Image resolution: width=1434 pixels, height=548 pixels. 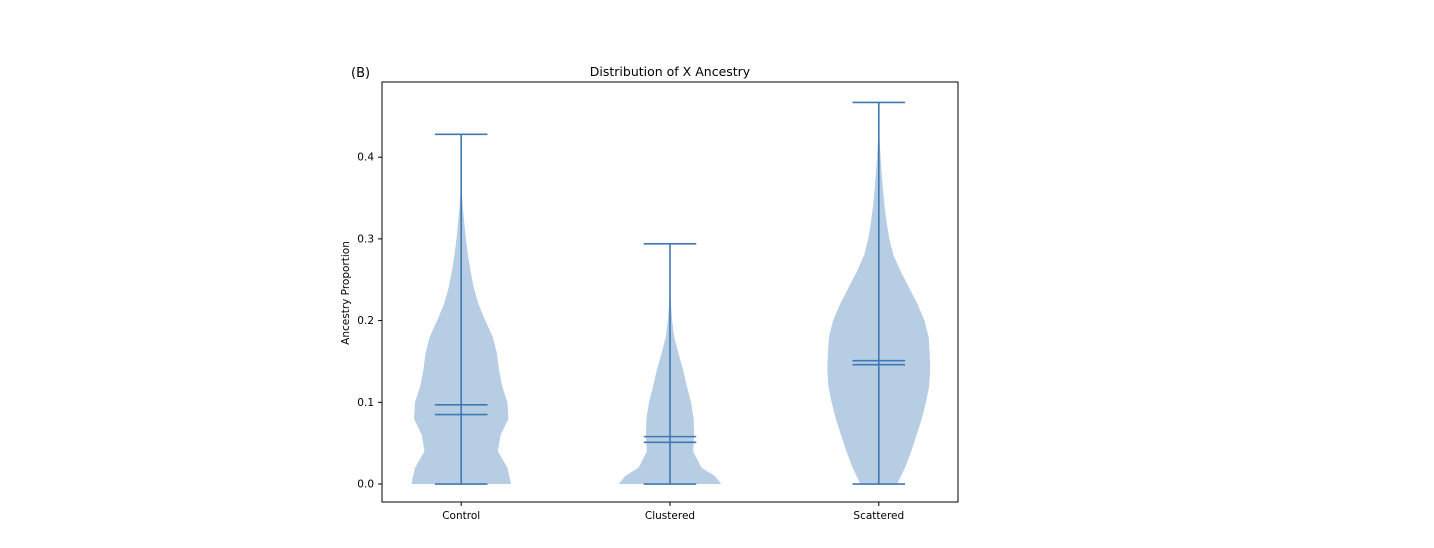 What do you see at coordinates (878, 516) in the screenshot?
I see `x-tick-label: Scattered` at bounding box center [878, 516].